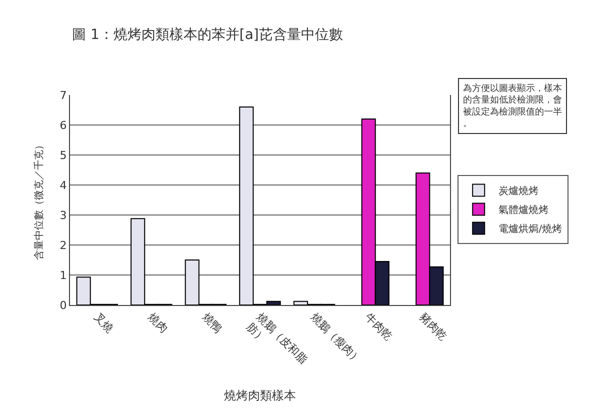  What do you see at coordinates (530, 229) in the screenshot?
I see `legend-label: 電爐烘焗/燒烤` at bounding box center [530, 229].